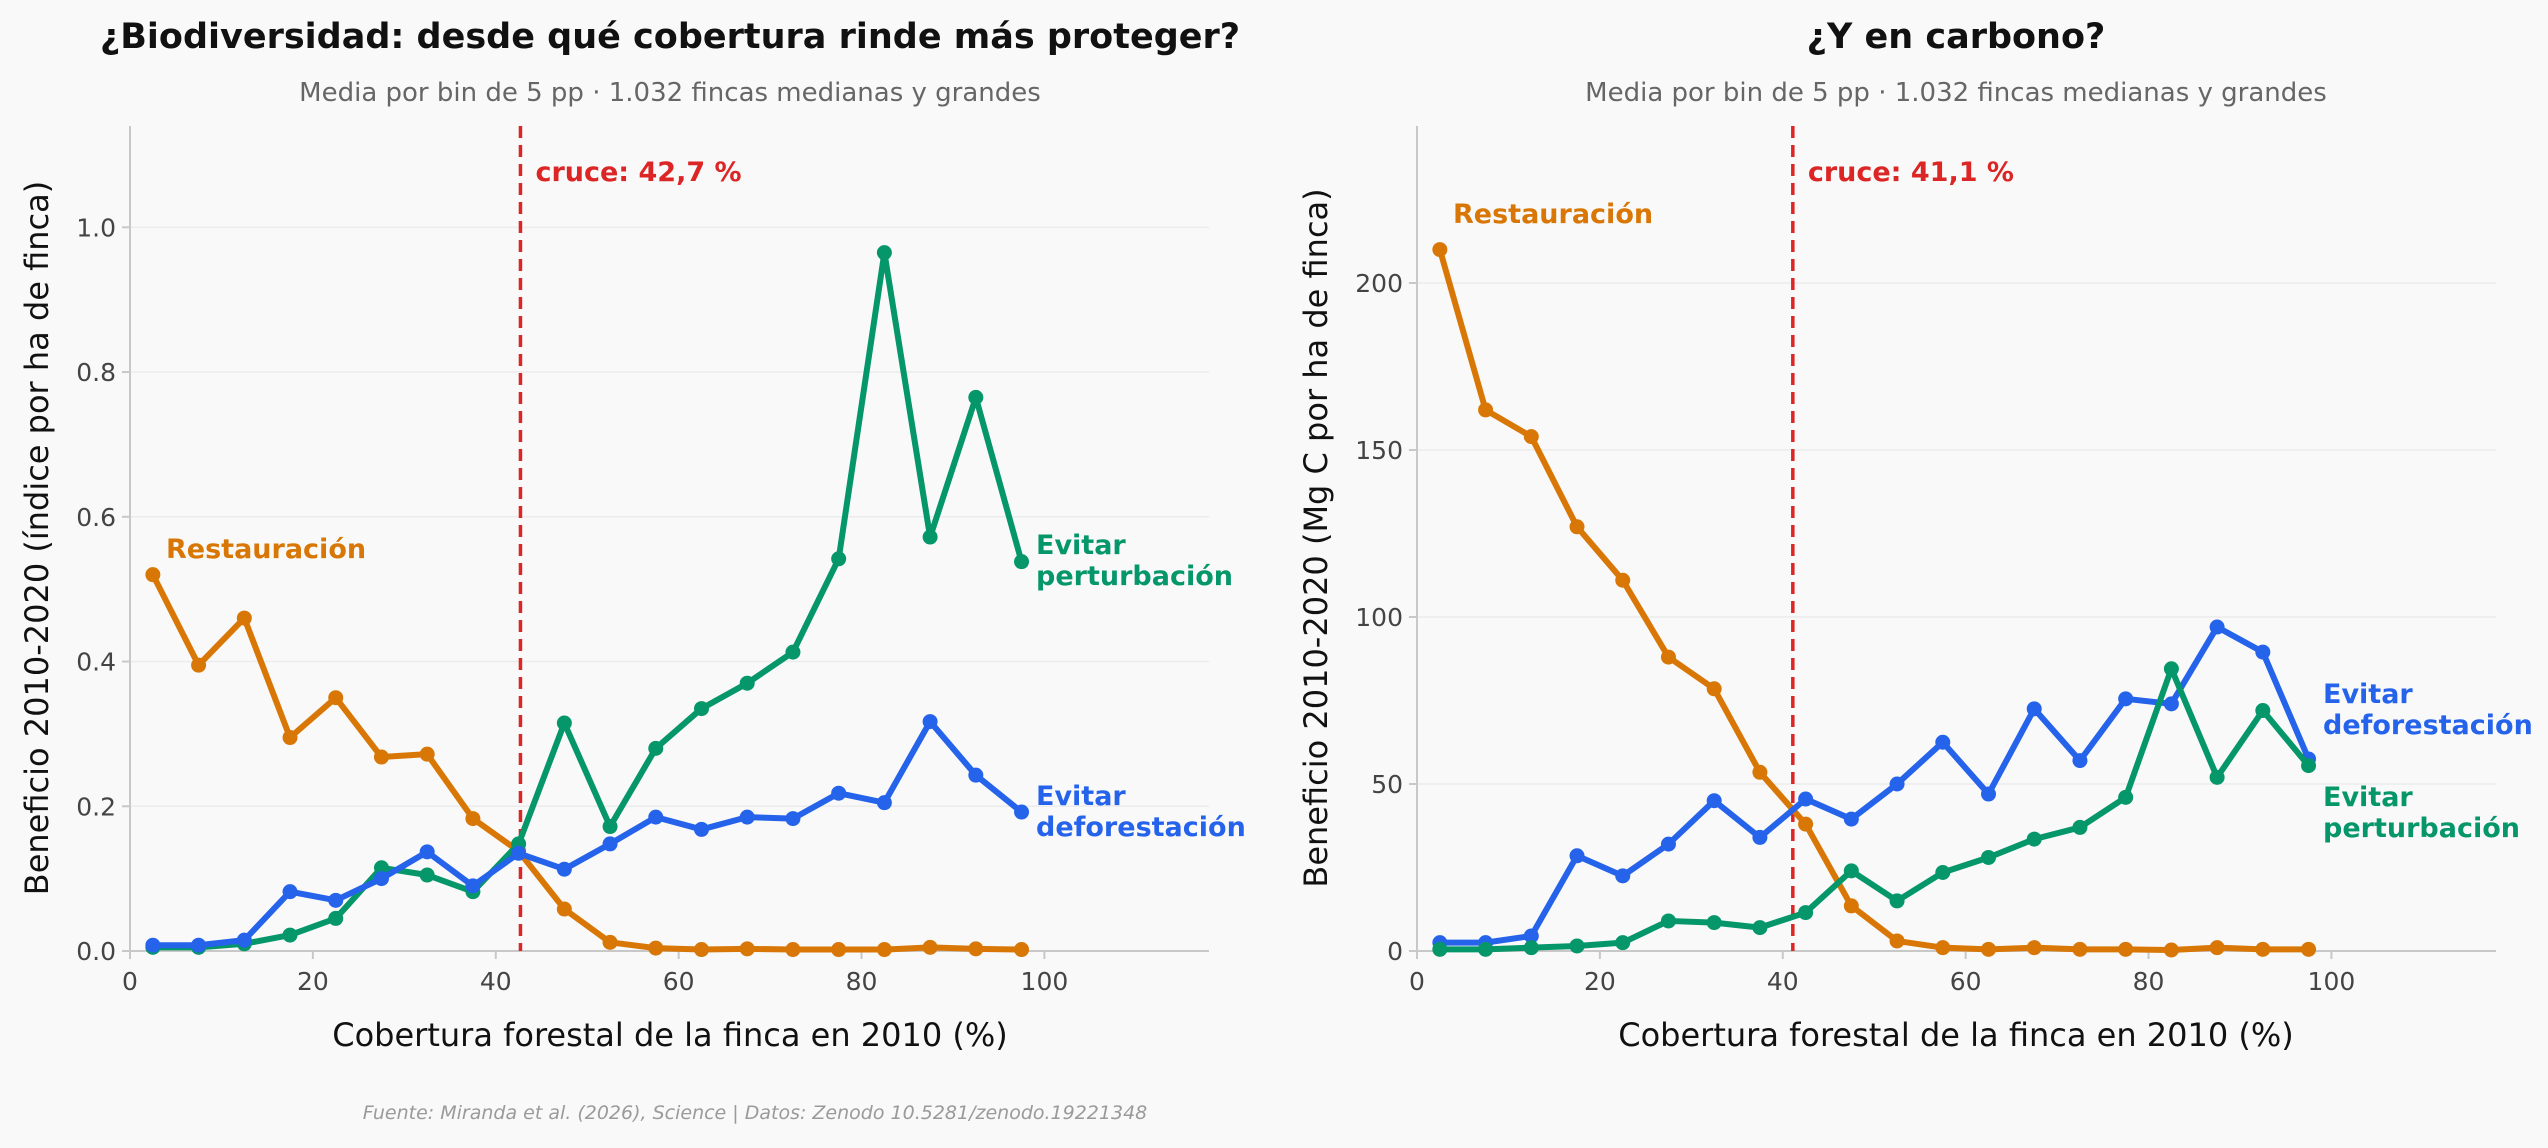 This screenshot has width=2548, height=1148. What do you see at coordinates (1387, 784) in the screenshot?
I see `y-tick-label: 50` at bounding box center [1387, 784].